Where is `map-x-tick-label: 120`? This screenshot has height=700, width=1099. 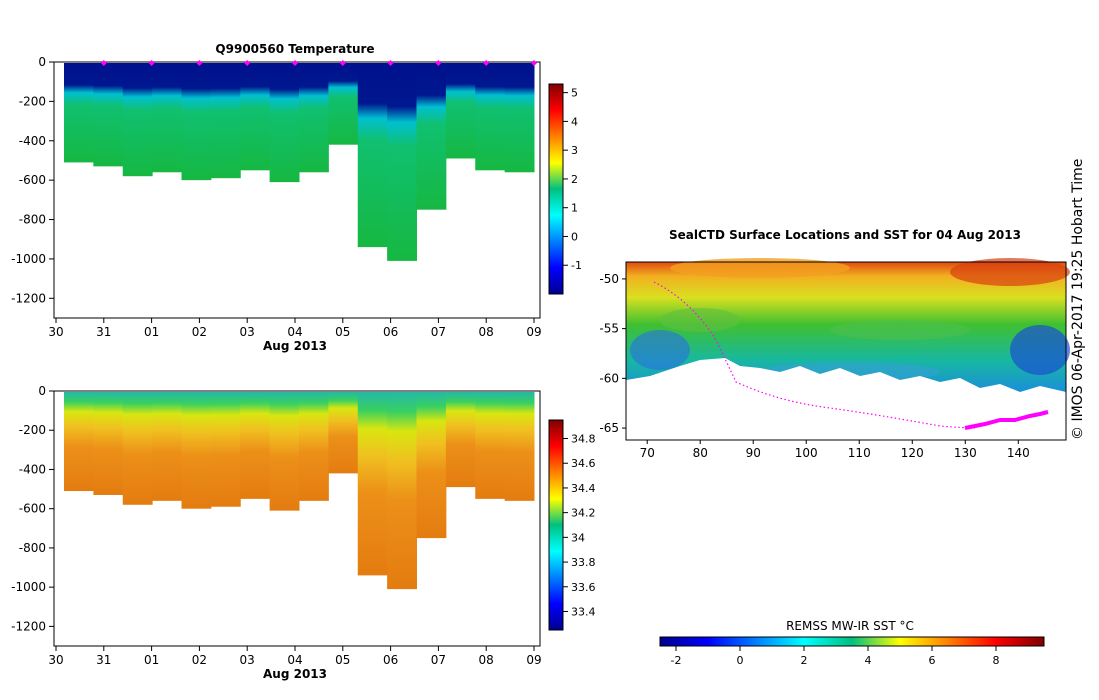 map-x-tick-label: 120 is located at coordinates (912, 453).